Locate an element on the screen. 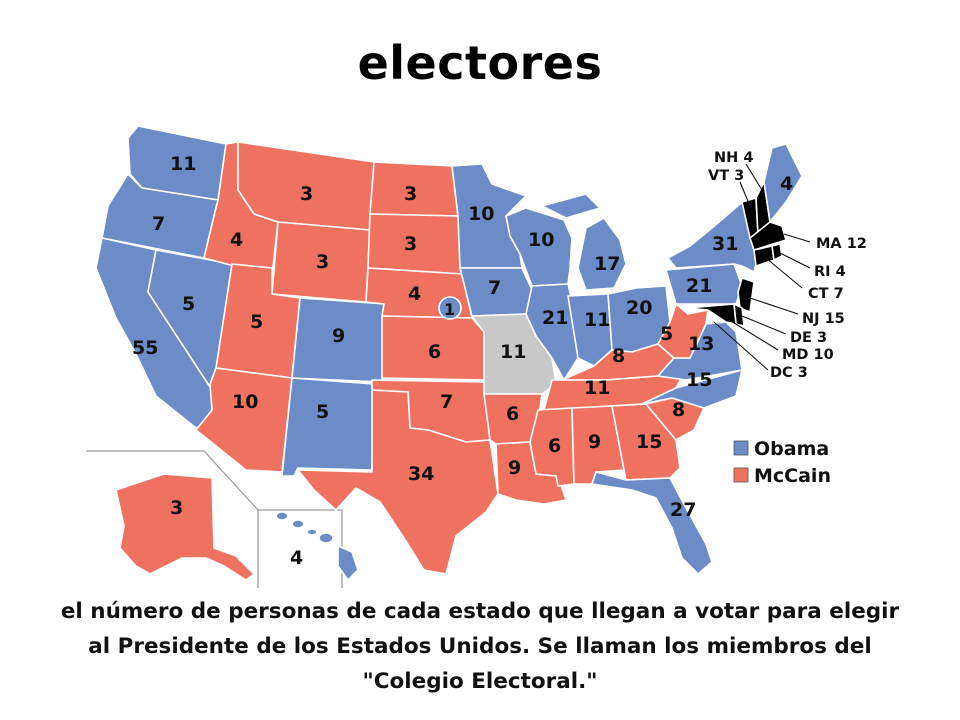 The width and height of the screenshot is (960, 720). callout-vt: VT 3 is located at coordinates (726, 176).